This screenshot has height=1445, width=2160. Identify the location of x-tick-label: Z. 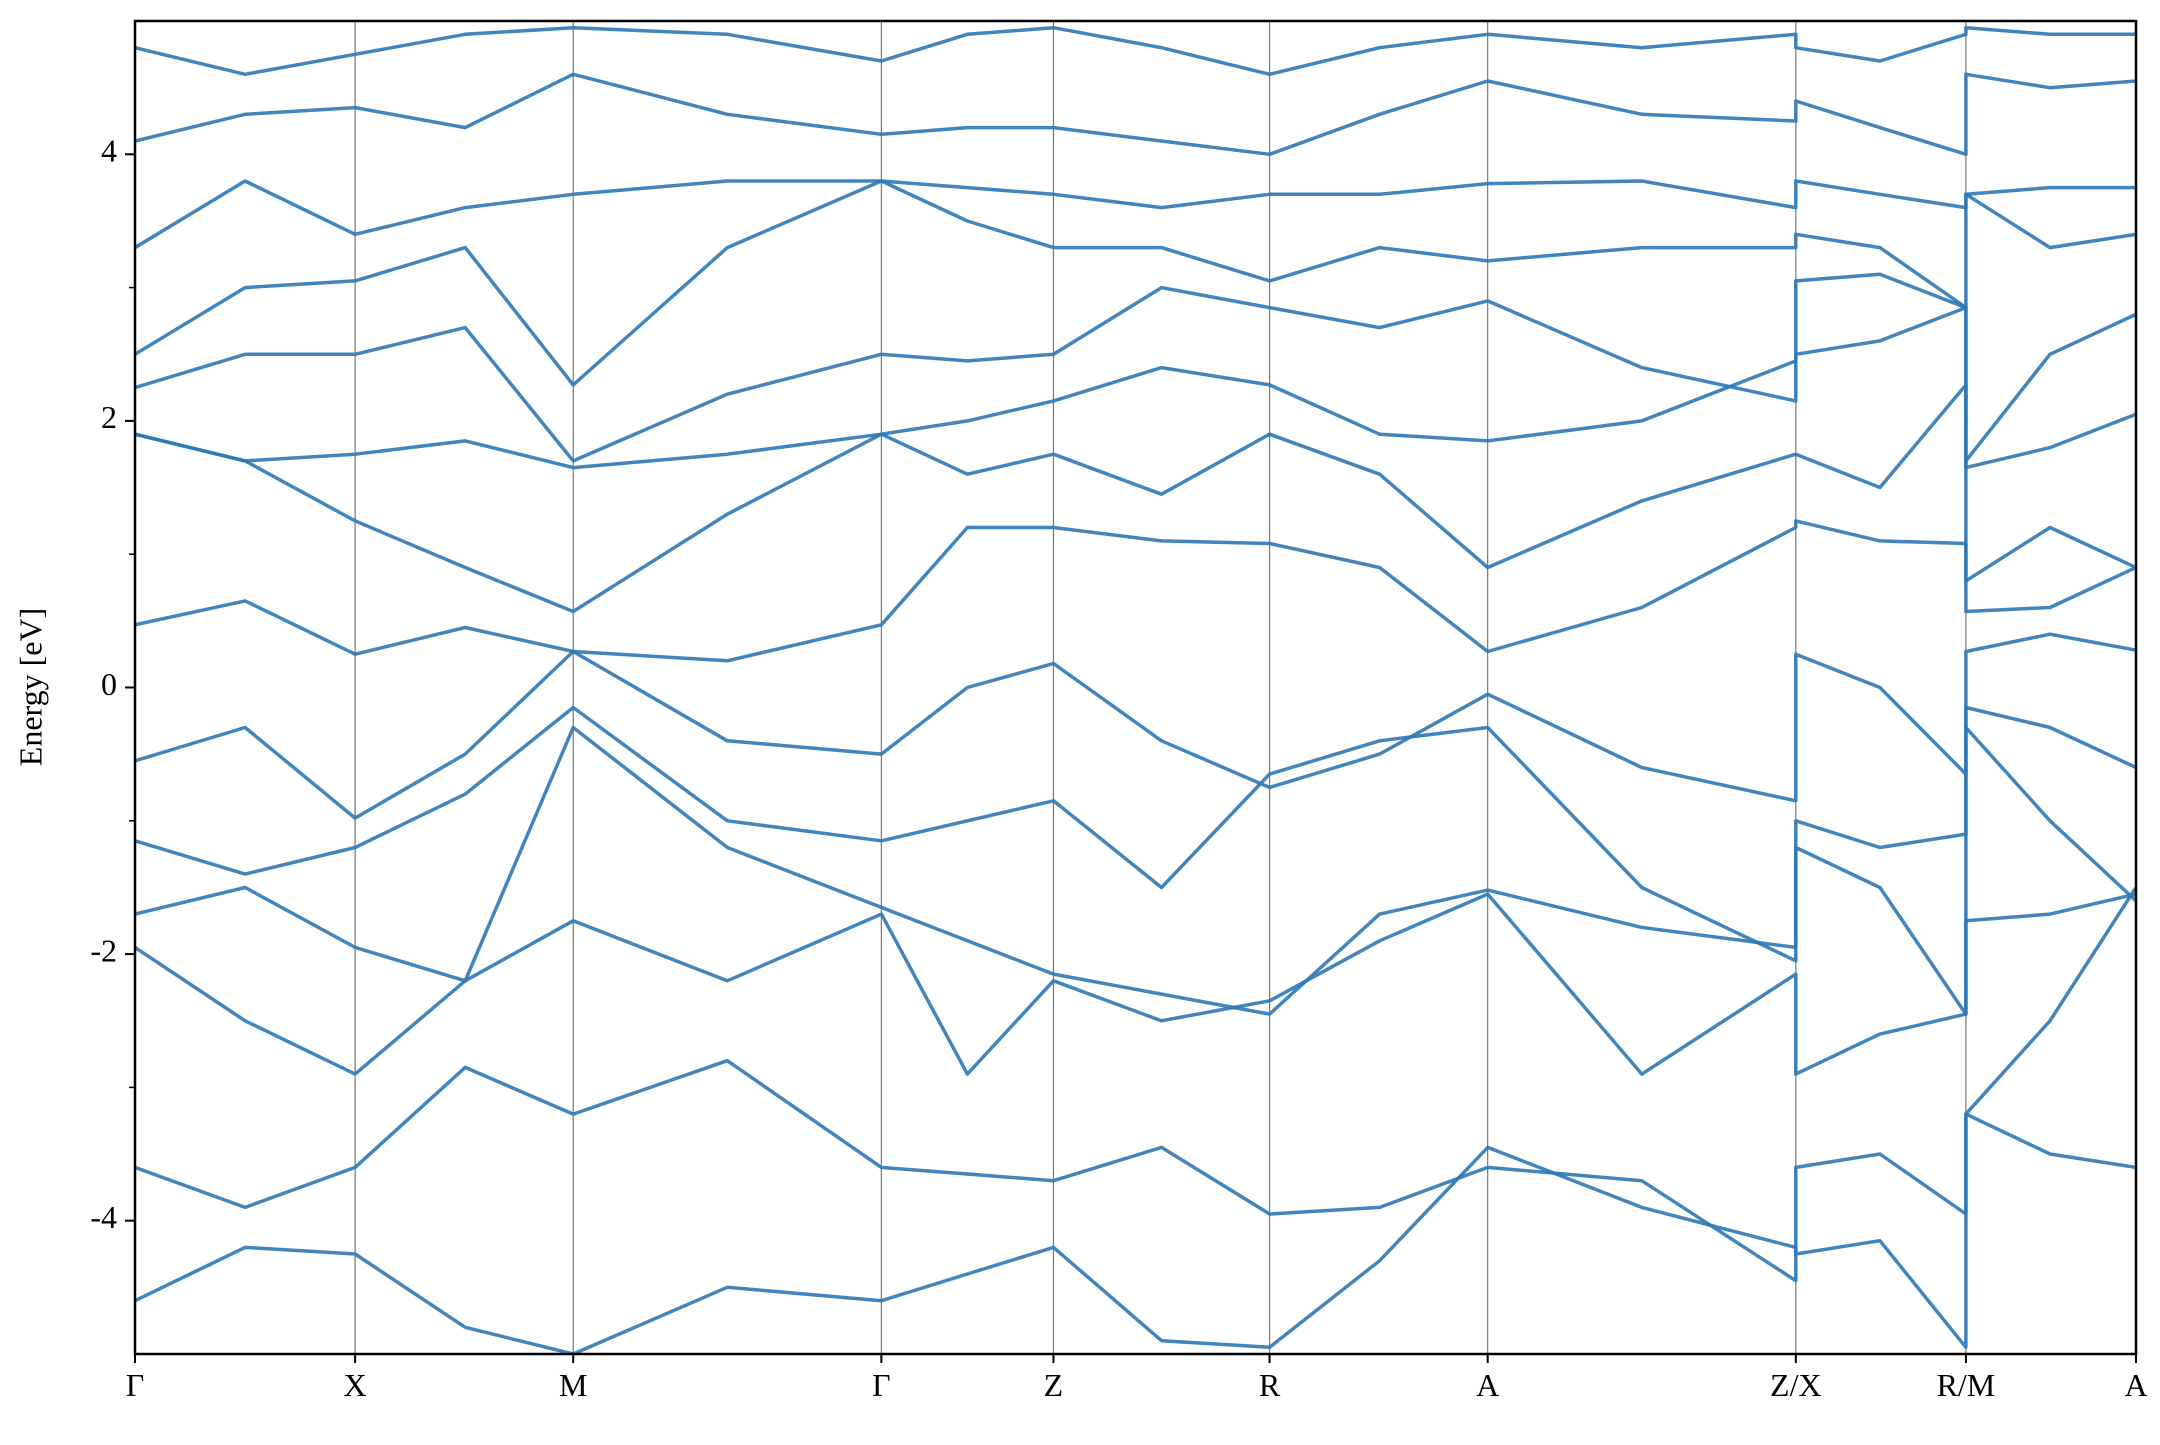
(1054, 1385).